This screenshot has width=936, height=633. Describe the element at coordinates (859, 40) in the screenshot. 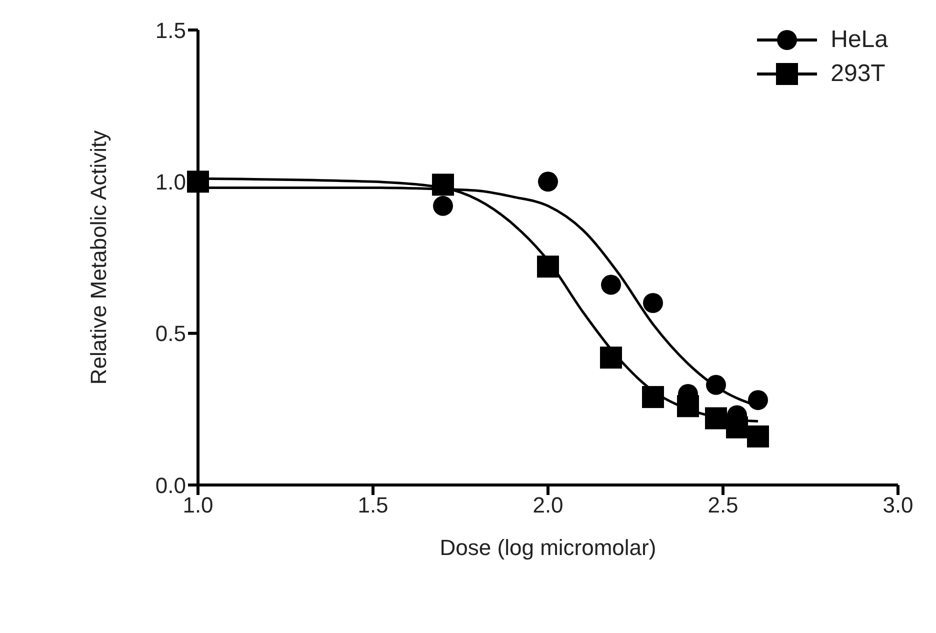

I see `legend-label: HeLa` at that location.